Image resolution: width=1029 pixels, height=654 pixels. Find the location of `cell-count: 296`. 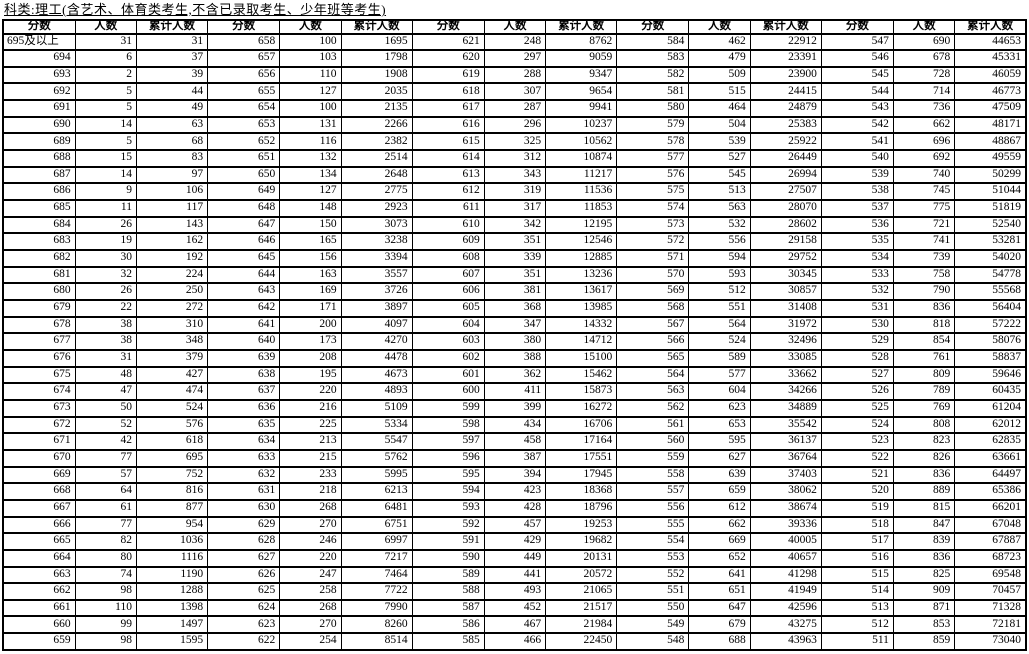

cell-count: 296 is located at coordinates (515, 125).